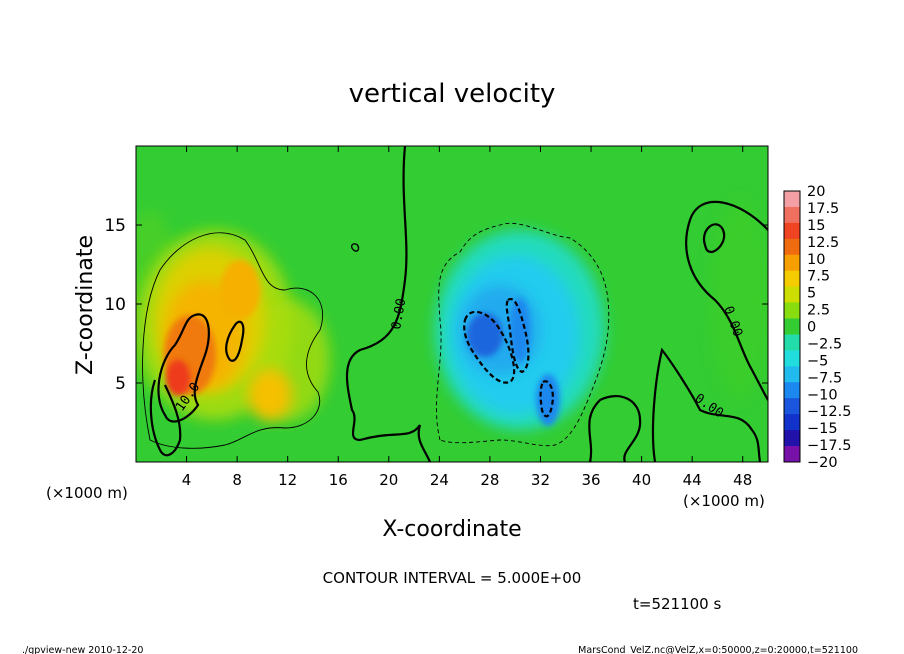 The image size is (904, 654). Describe the element at coordinates (120, 384) in the screenshot. I see `y-tick-label: 5` at that location.